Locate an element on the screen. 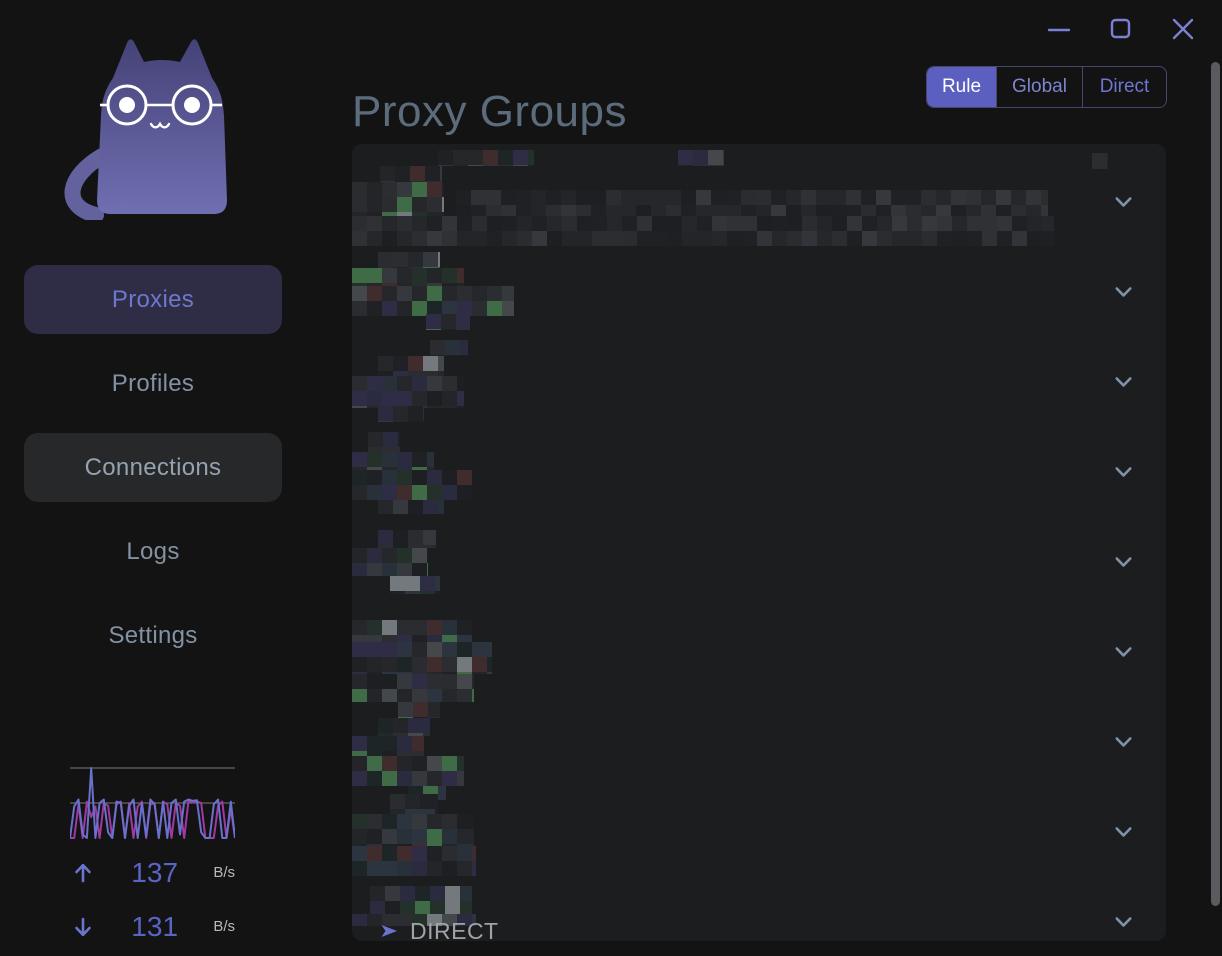 The width and height of the screenshot is (1222, 956). download-speed-unit: B/s is located at coordinates (224, 926).